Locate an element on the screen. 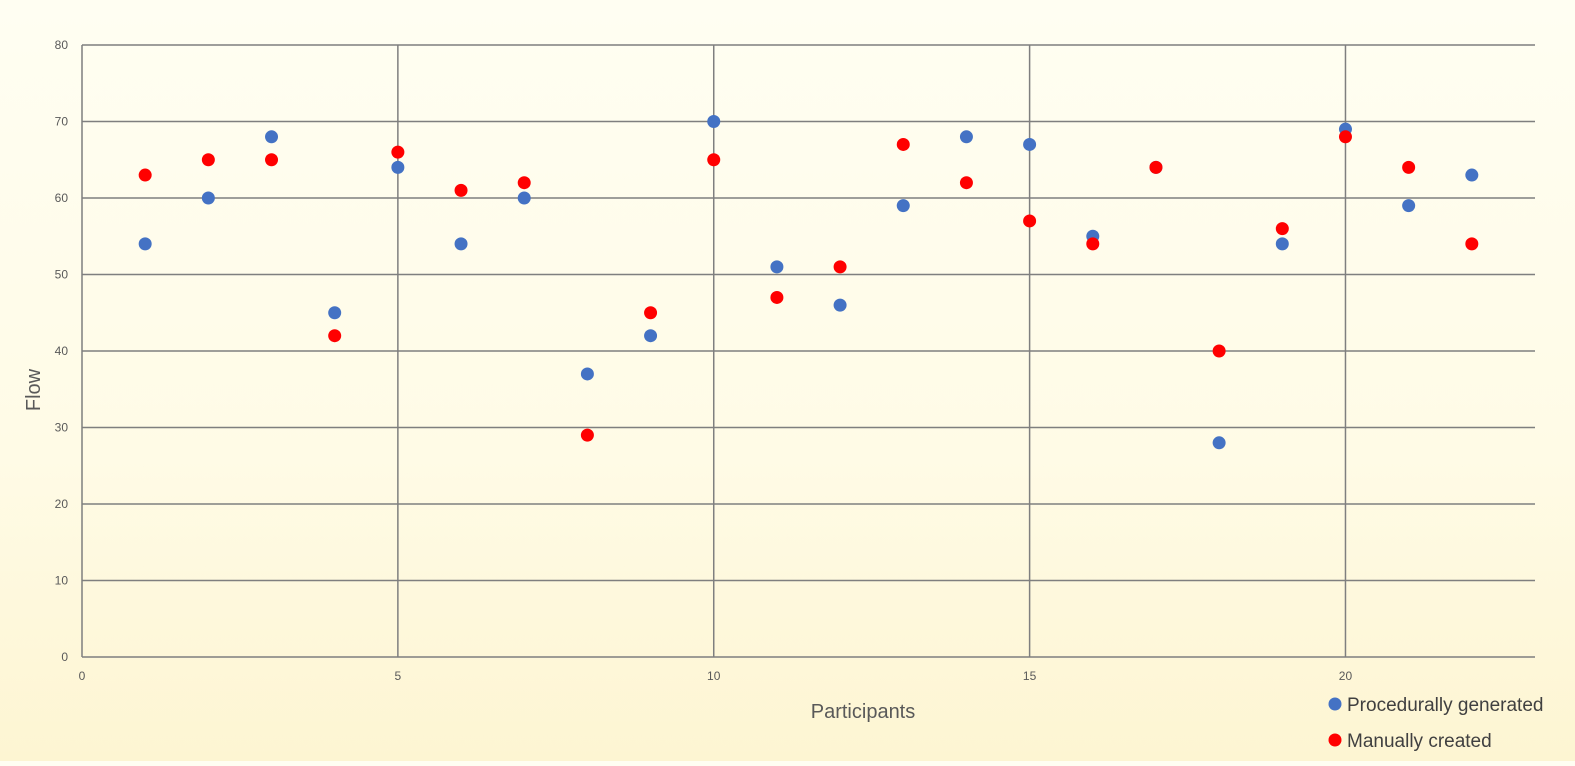 The height and width of the screenshot is (766, 1575). y-tick-label: 50 is located at coordinates (62, 275).